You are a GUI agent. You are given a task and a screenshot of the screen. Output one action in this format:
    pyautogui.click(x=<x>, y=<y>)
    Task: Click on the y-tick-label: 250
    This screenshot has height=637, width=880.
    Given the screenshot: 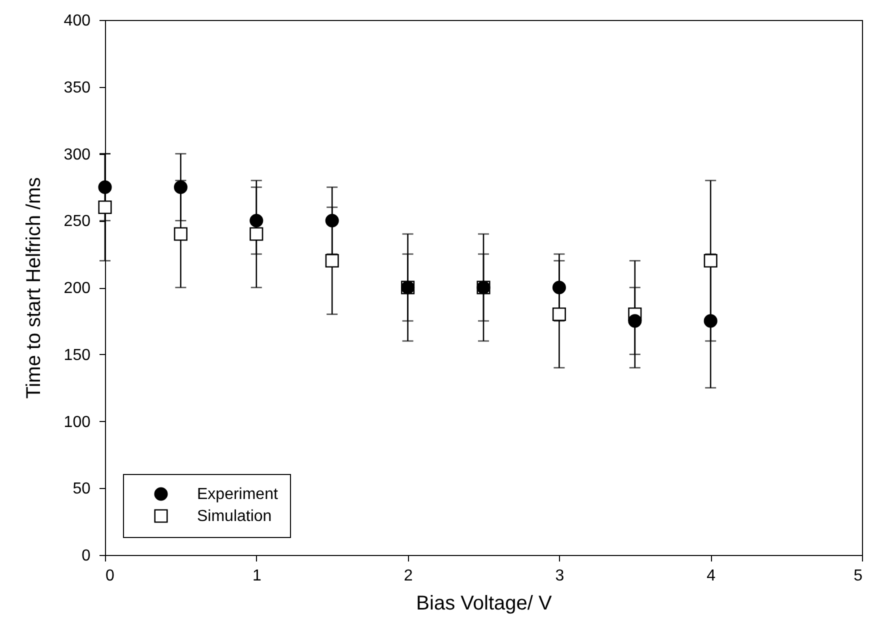 What is the action you would take?
    pyautogui.click(x=77, y=221)
    